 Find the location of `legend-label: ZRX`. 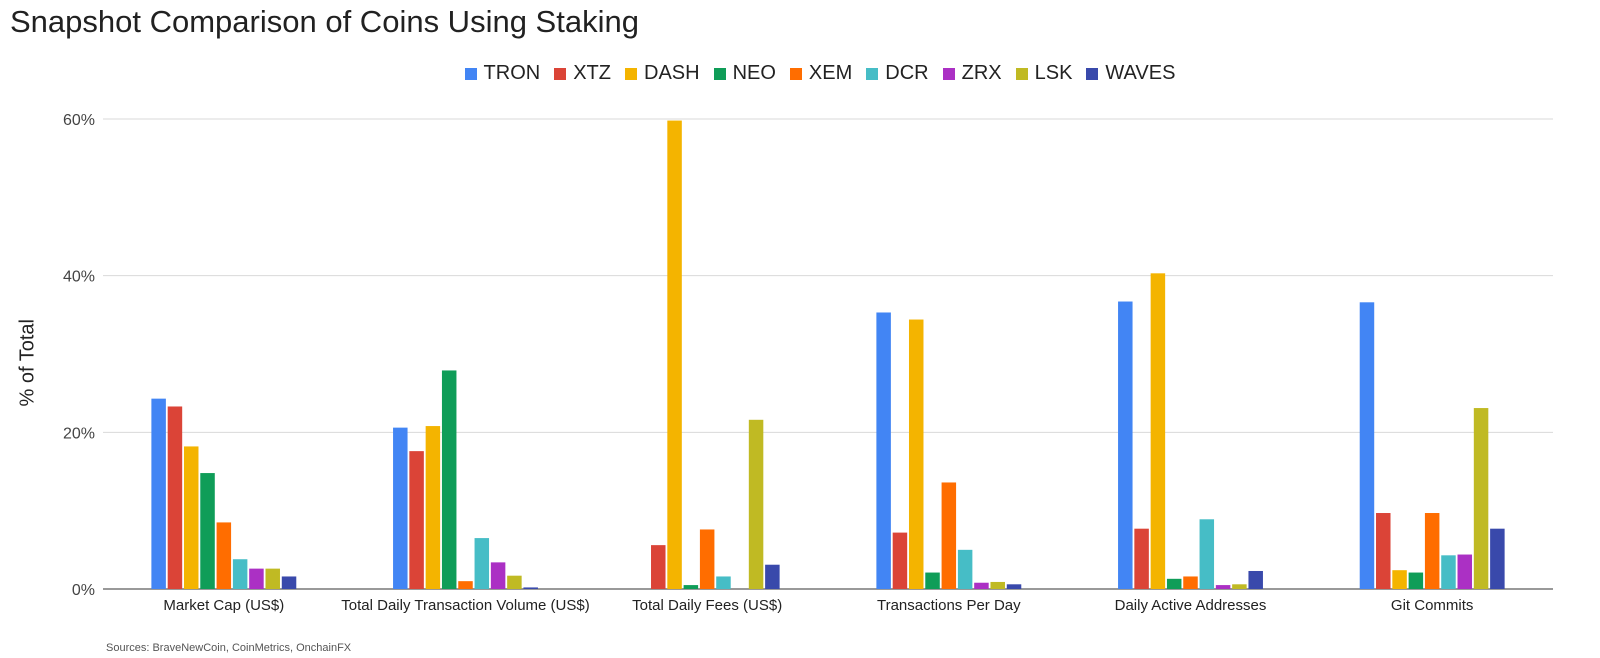

legend-label: ZRX is located at coordinates (981, 73).